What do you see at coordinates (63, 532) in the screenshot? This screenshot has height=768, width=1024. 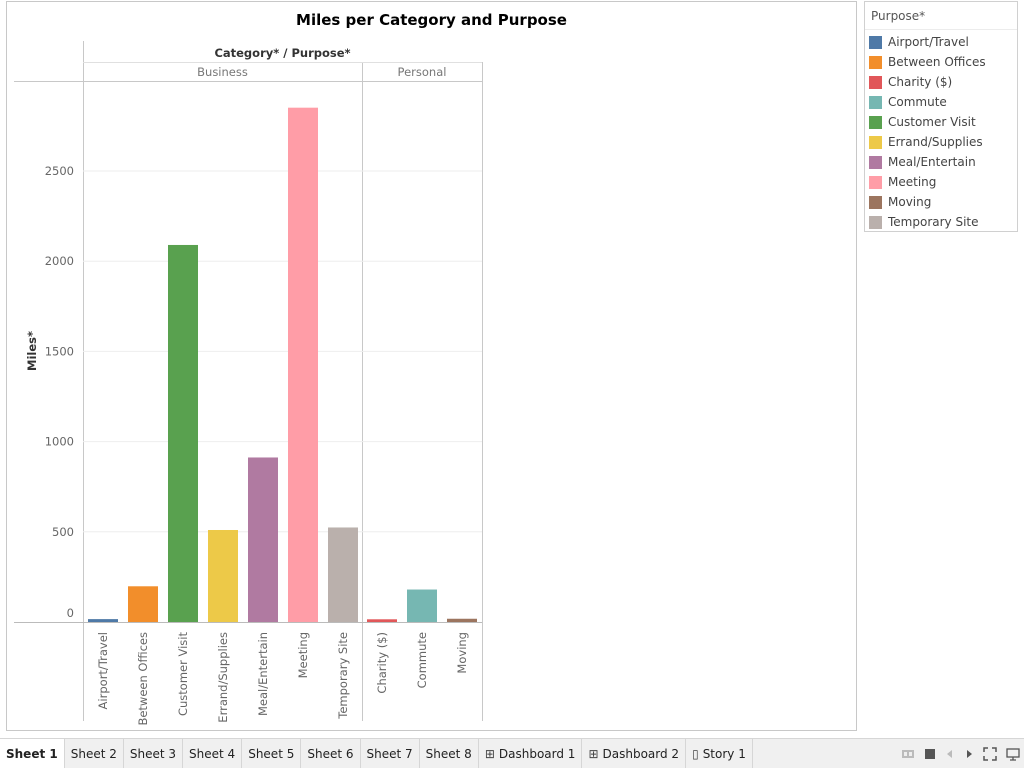 I see `y-tick-label: 500` at bounding box center [63, 532].